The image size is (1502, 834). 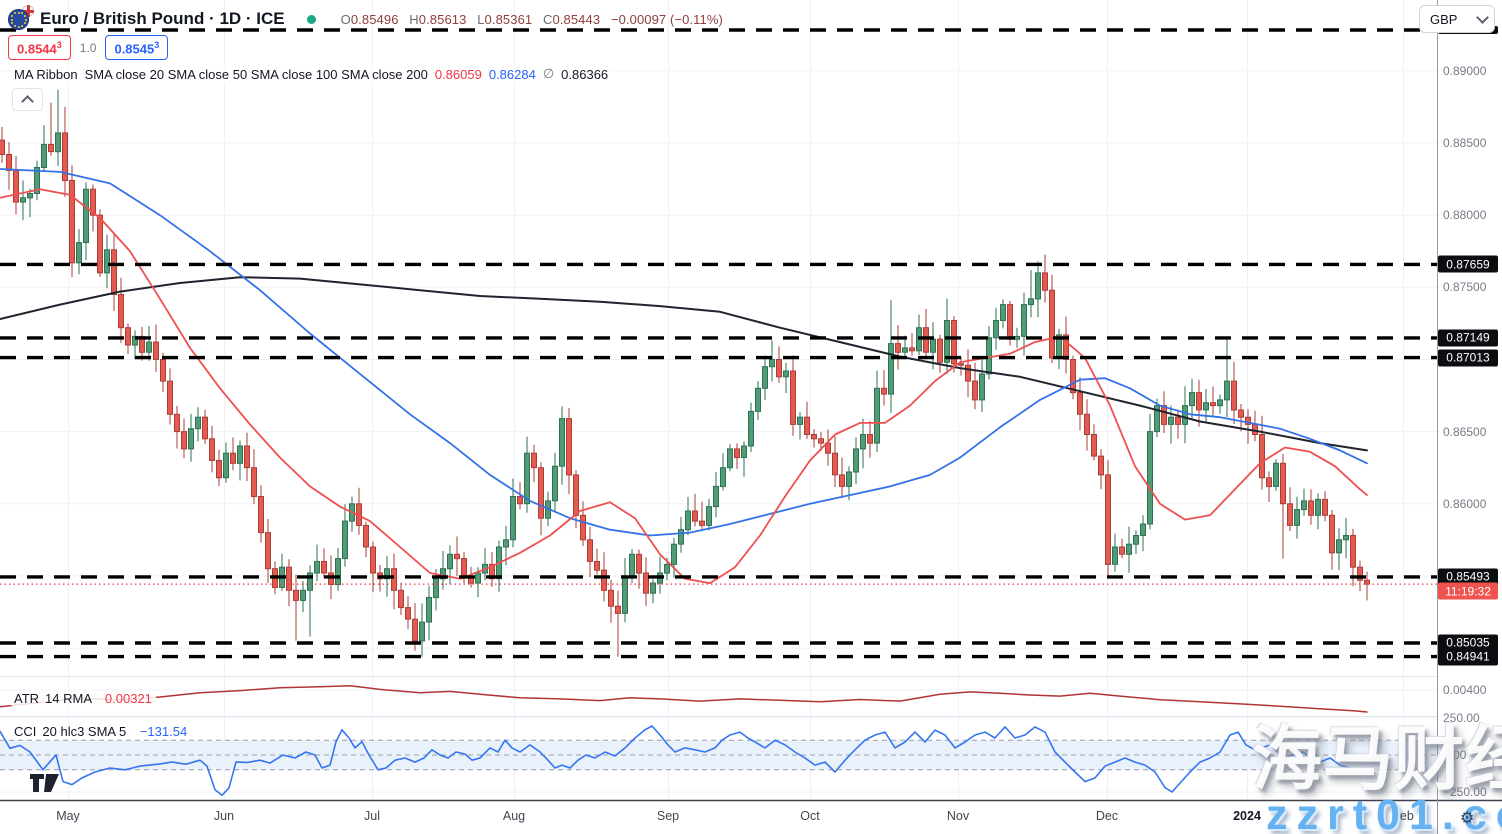 I want to click on price-level-badge: 0.85035, so click(x=1468, y=643).